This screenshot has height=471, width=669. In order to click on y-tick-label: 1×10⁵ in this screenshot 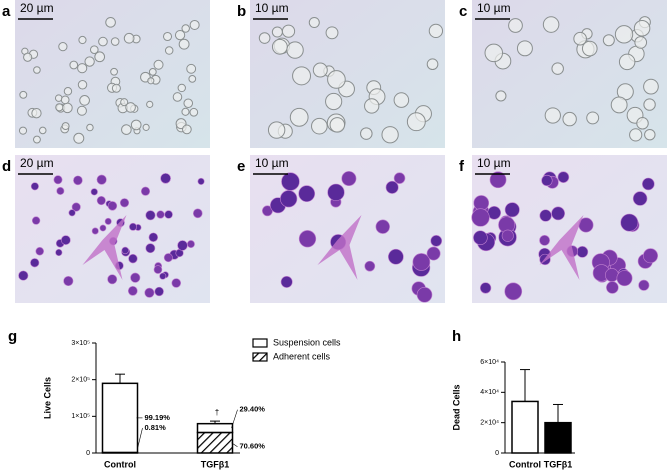, I will do `click(80, 416)`.